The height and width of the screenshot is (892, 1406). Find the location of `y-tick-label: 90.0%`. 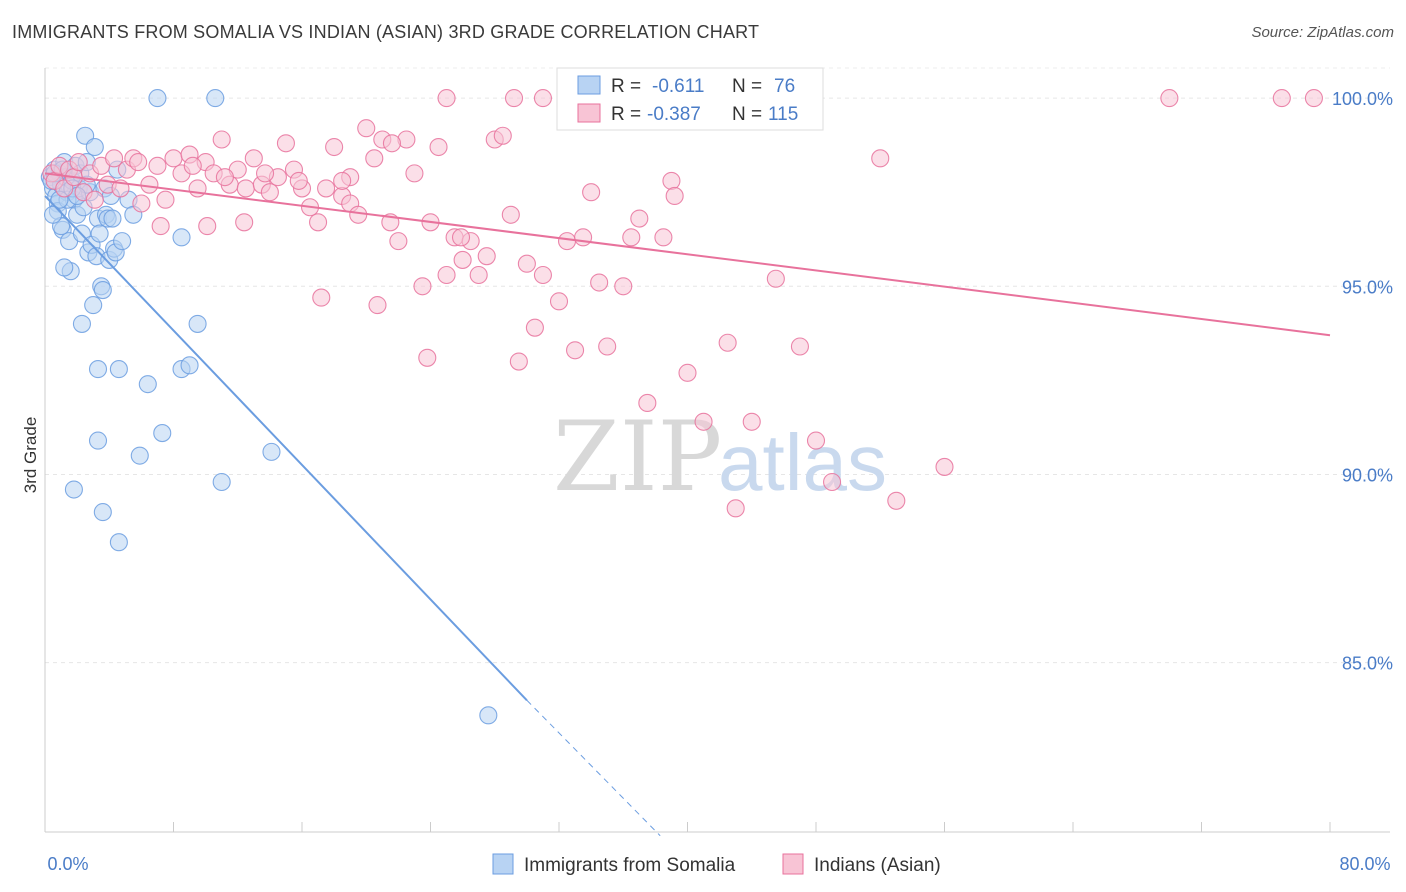

y-tick-label: 90.0% is located at coordinates (1367, 475).